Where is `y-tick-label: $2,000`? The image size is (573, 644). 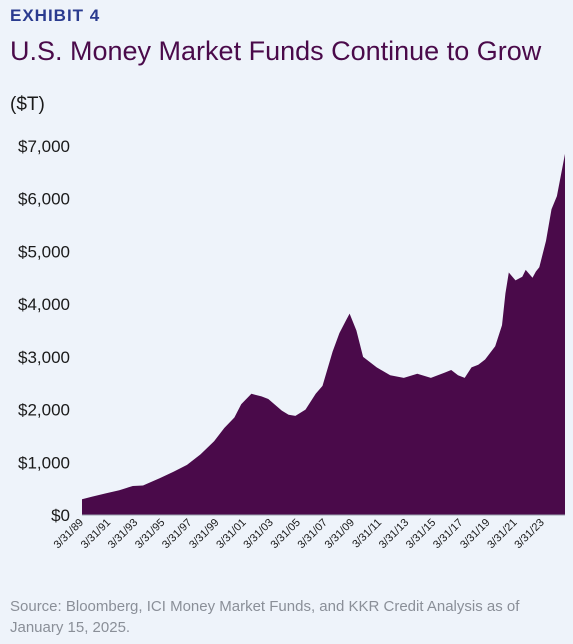 y-tick-label: $2,000 is located at coordinates (44, 410).